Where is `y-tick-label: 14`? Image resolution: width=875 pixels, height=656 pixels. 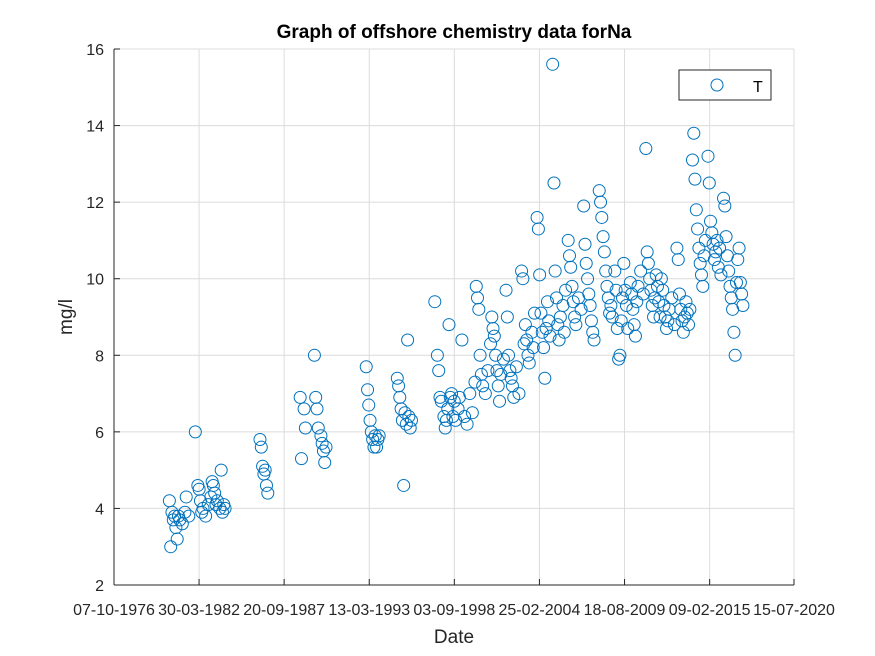 y-tick-label: 14 is located at coordinates (95, 127).